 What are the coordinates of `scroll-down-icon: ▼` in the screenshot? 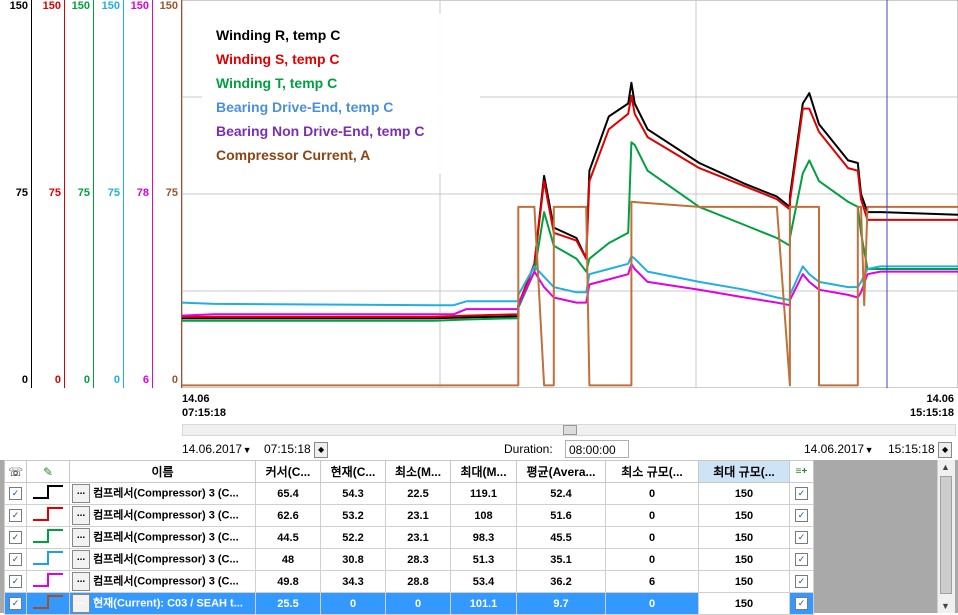 It's located at (945, 606).